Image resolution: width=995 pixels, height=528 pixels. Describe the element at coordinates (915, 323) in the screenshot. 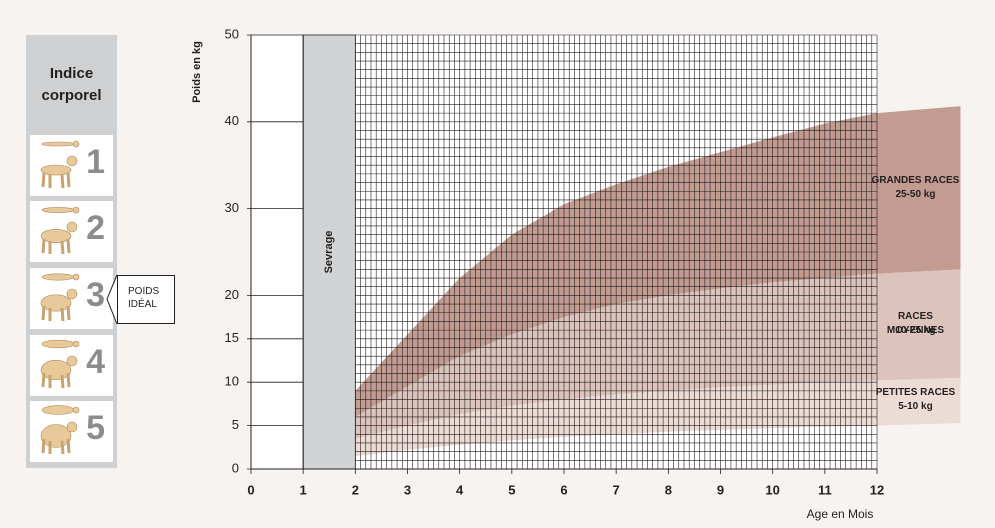

I see `band-label: RACES MOYENNES` at that location.